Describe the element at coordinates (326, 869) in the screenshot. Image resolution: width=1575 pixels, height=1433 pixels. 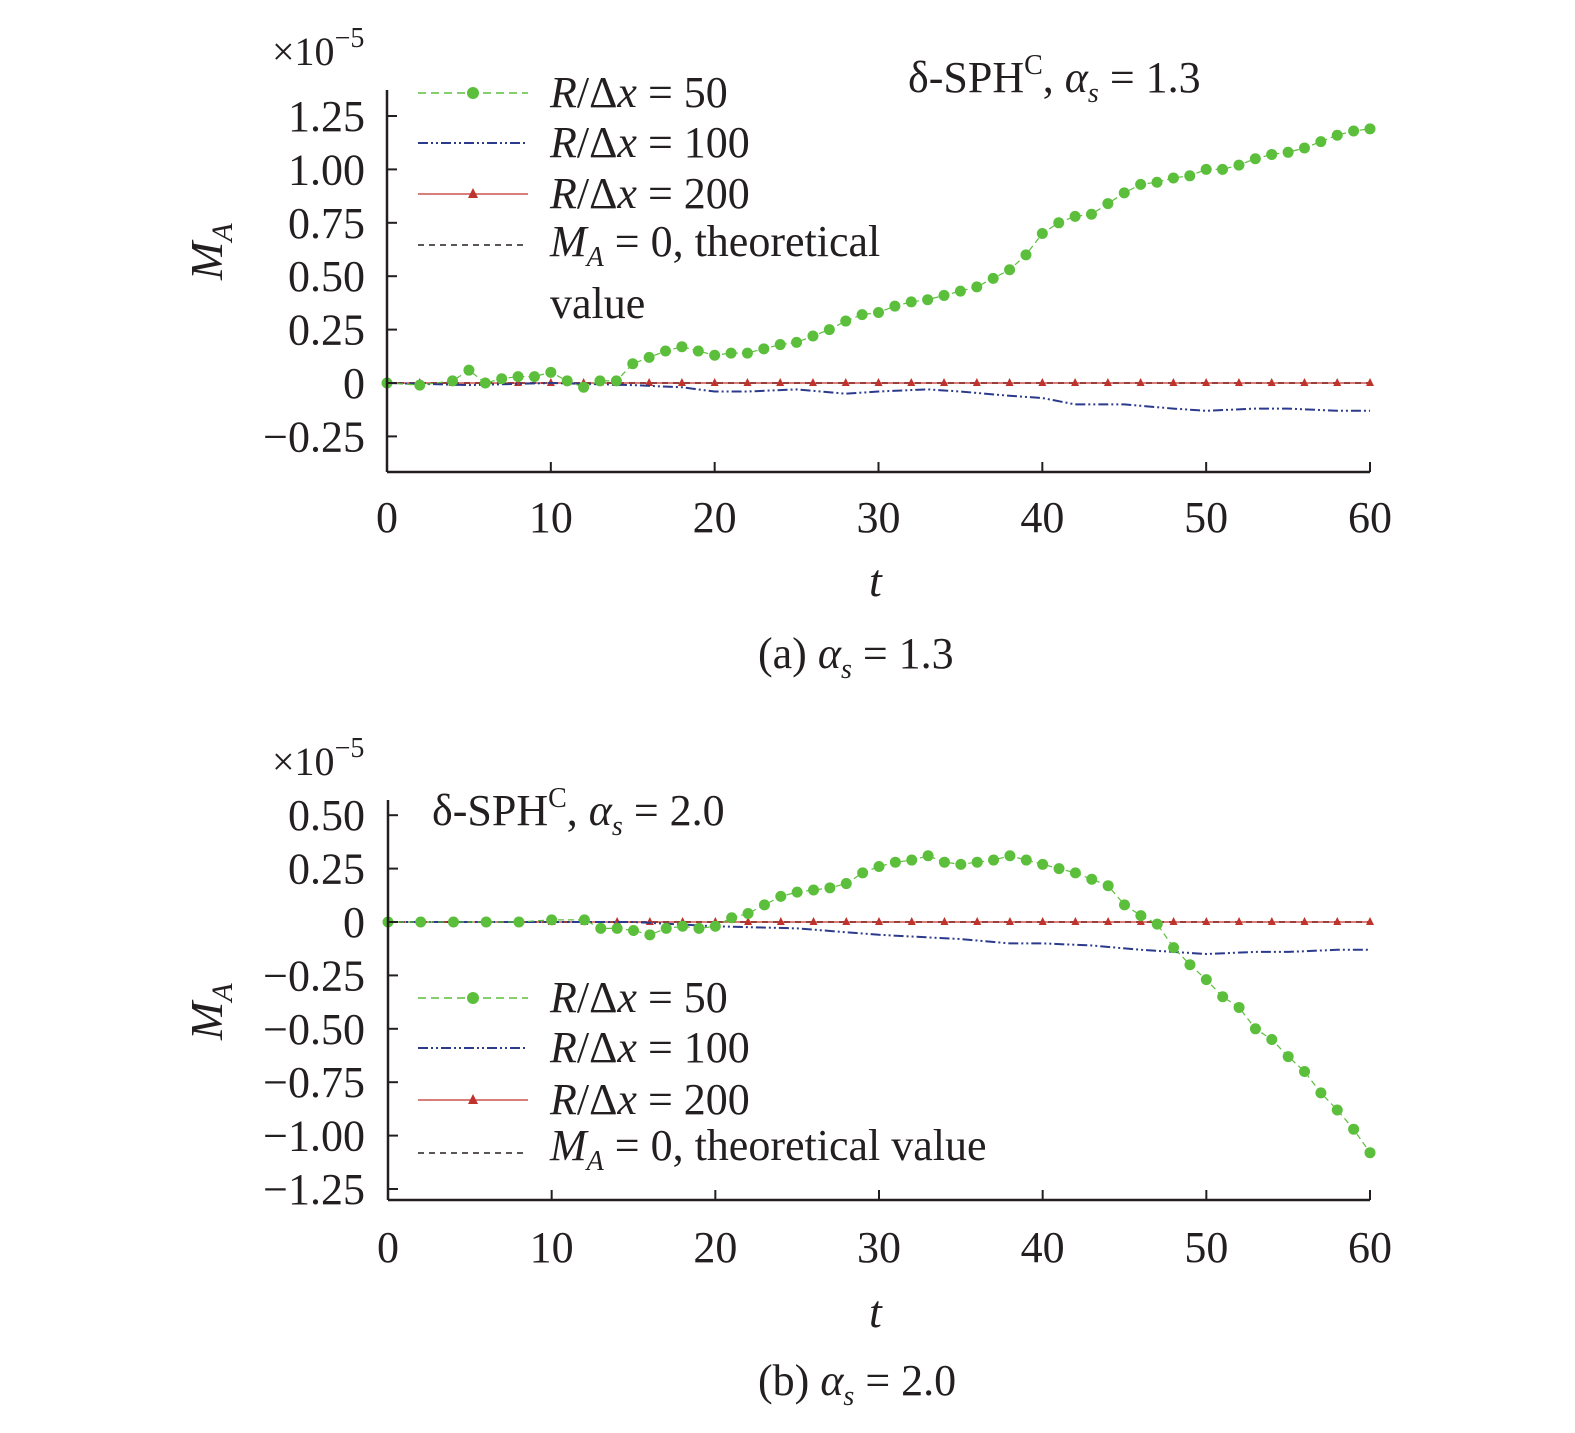
I see `panel-b-ytick-label: 0.25` at that location.